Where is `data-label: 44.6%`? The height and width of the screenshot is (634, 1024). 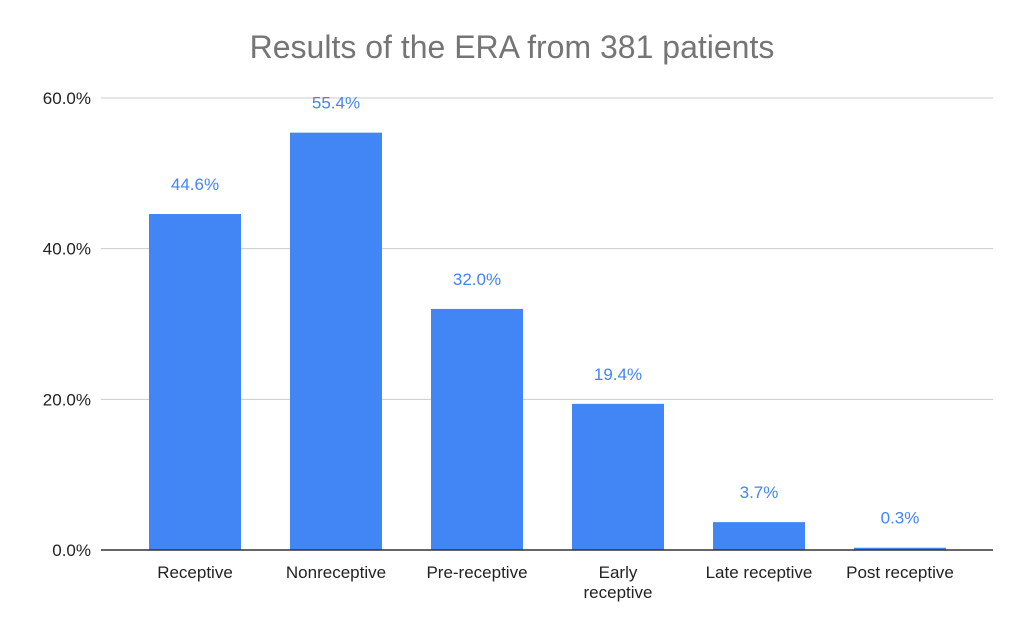 data-label: 44.6% is located at coordinates (195, 184).